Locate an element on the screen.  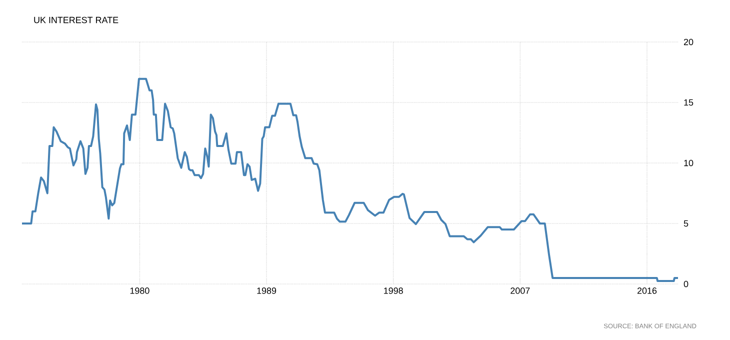
x-tick-label: 1980 is located at coordinates (140, 291).